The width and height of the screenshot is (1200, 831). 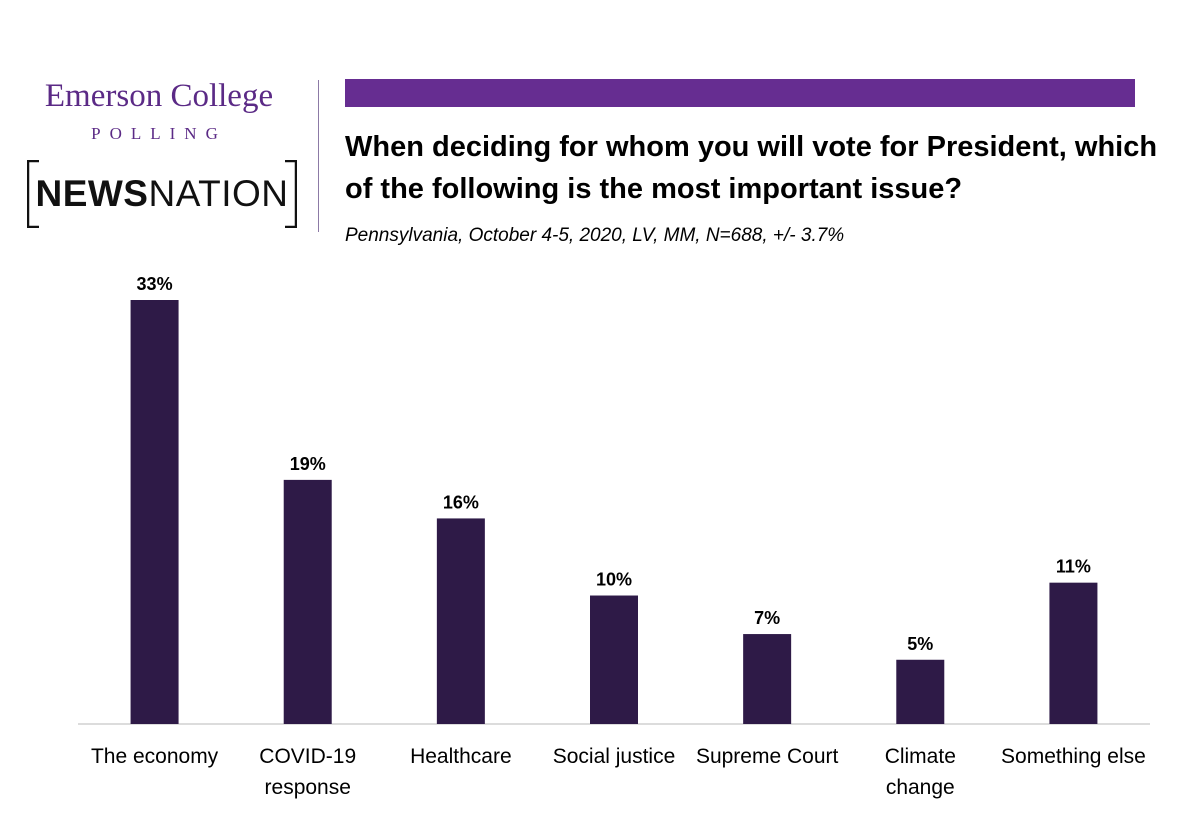 What do you see at coordinates (155, 284) in the screenshot?
I see `data-label-0: 33%` at bounding box center [155, 284].